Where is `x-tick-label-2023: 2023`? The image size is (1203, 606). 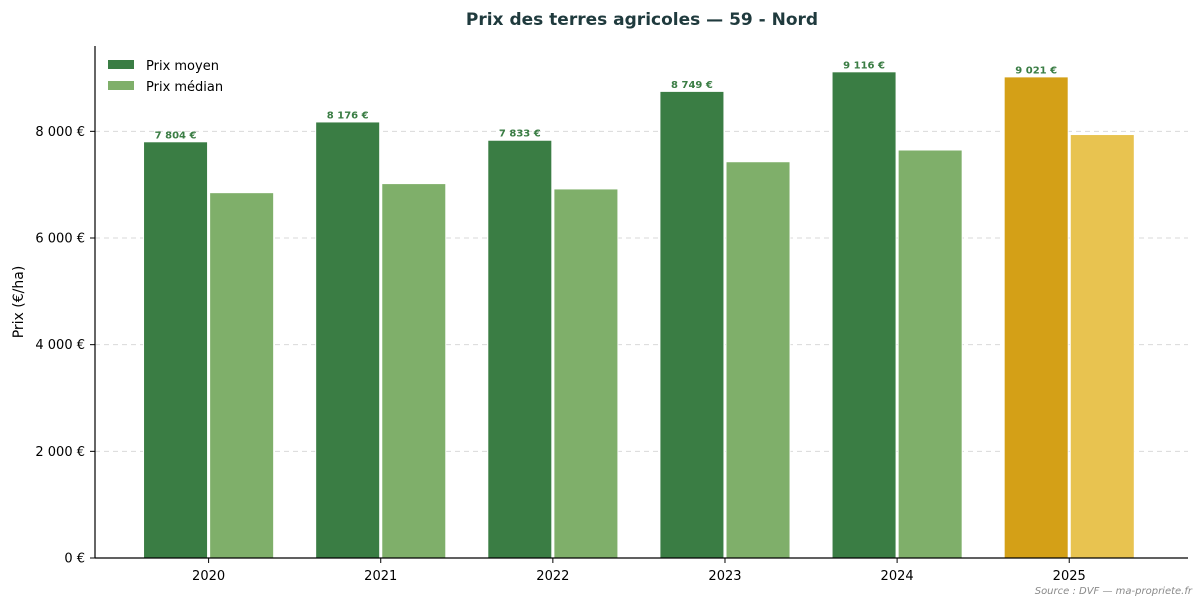
x-tick-label-2023: 2023 is located at coordinates (724, 576).